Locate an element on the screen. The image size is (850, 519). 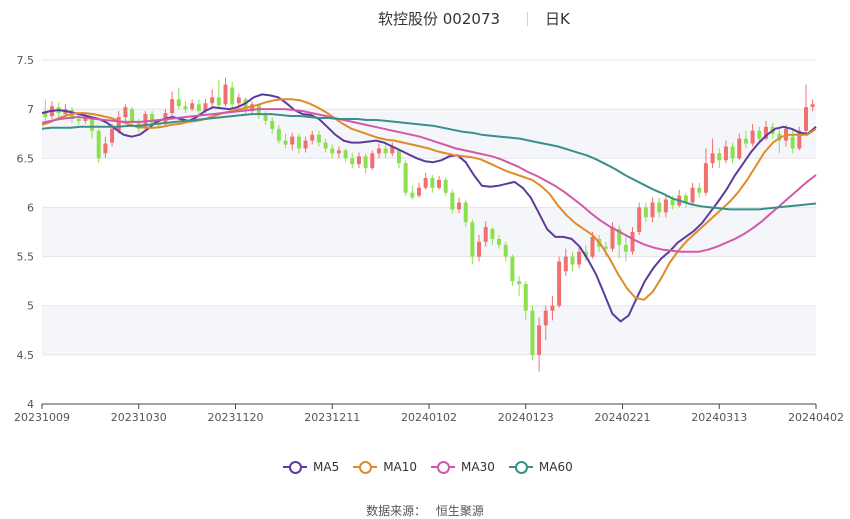
chart-legend: MA5 MA10 MA30 MA60 is located at coordinates (428, 467).